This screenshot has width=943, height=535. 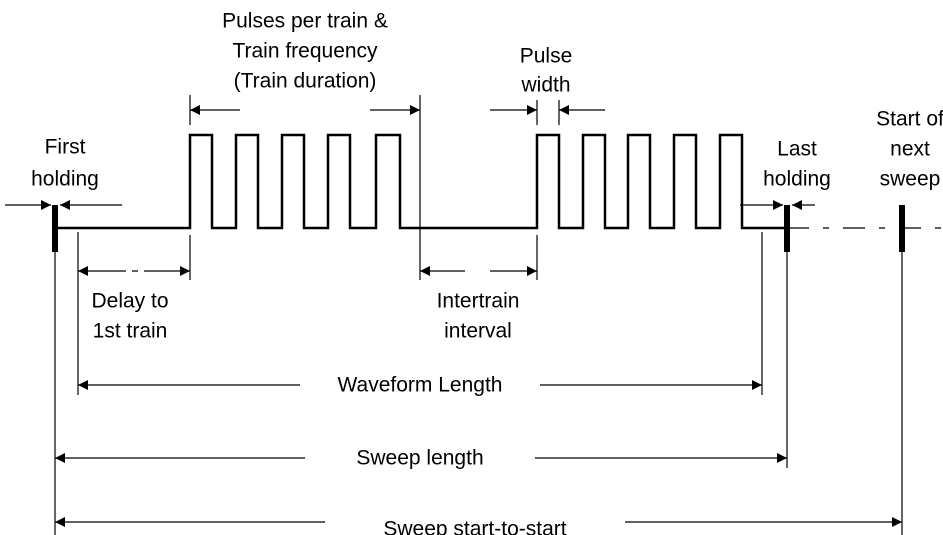 I want to click on label: (Train duration), so click(x=305, y=81).